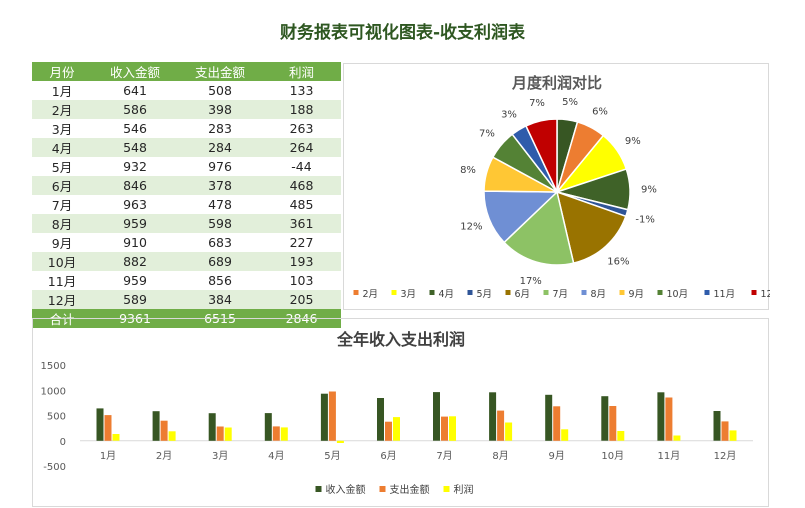 This screenshot has width=805, height=508. Describe the element at coordinates (371, 294) in the screenshot. I see `legend-label: 2月` at that location.